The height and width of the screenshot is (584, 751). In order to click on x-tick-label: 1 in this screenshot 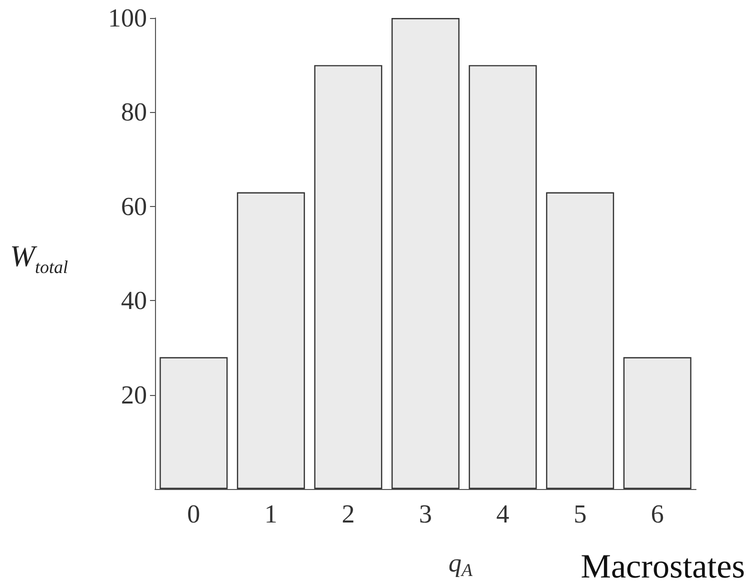, I will do `click(271, 514)`.